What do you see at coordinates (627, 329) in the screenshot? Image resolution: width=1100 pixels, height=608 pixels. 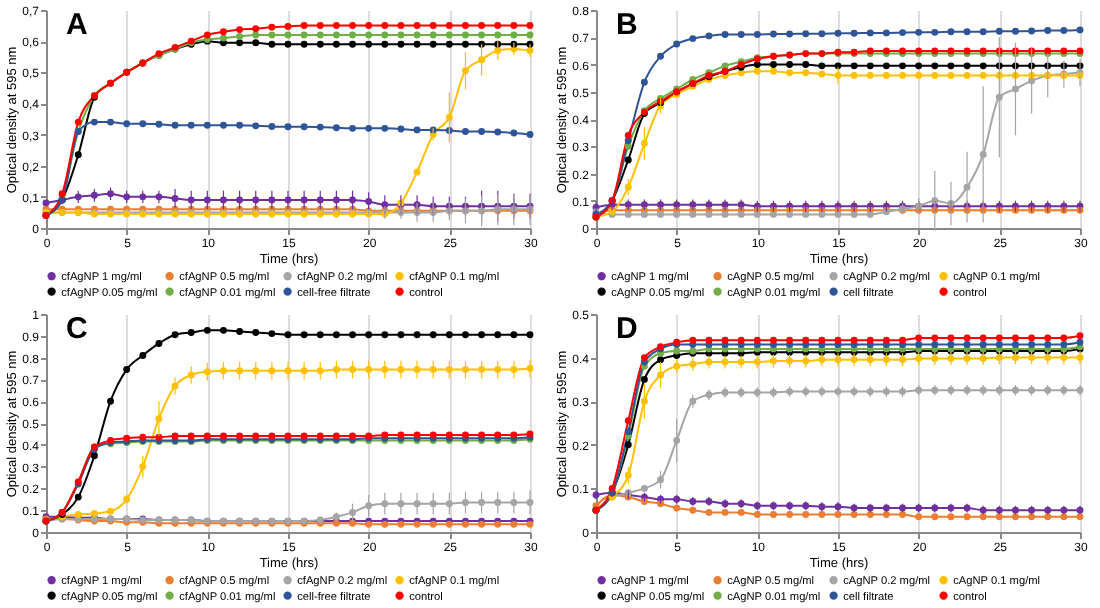 I see `chart-title: D` at bounding box center [627, 329].